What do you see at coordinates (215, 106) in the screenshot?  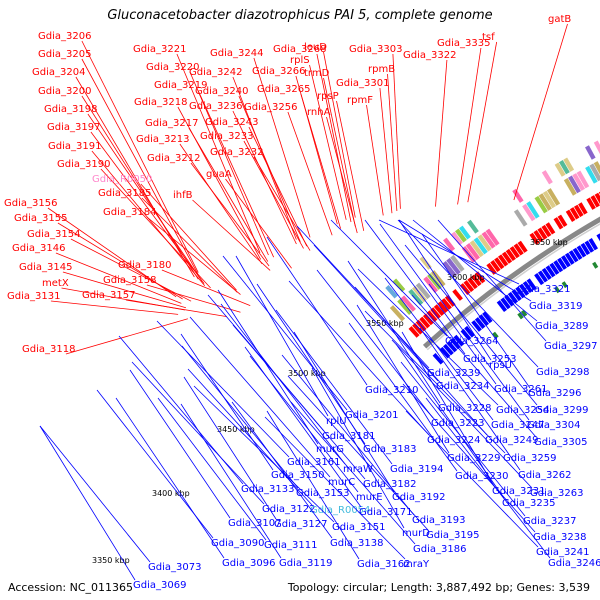 I see `forward-gene-label: Gdia_3236` at bounding box center [215, 106].